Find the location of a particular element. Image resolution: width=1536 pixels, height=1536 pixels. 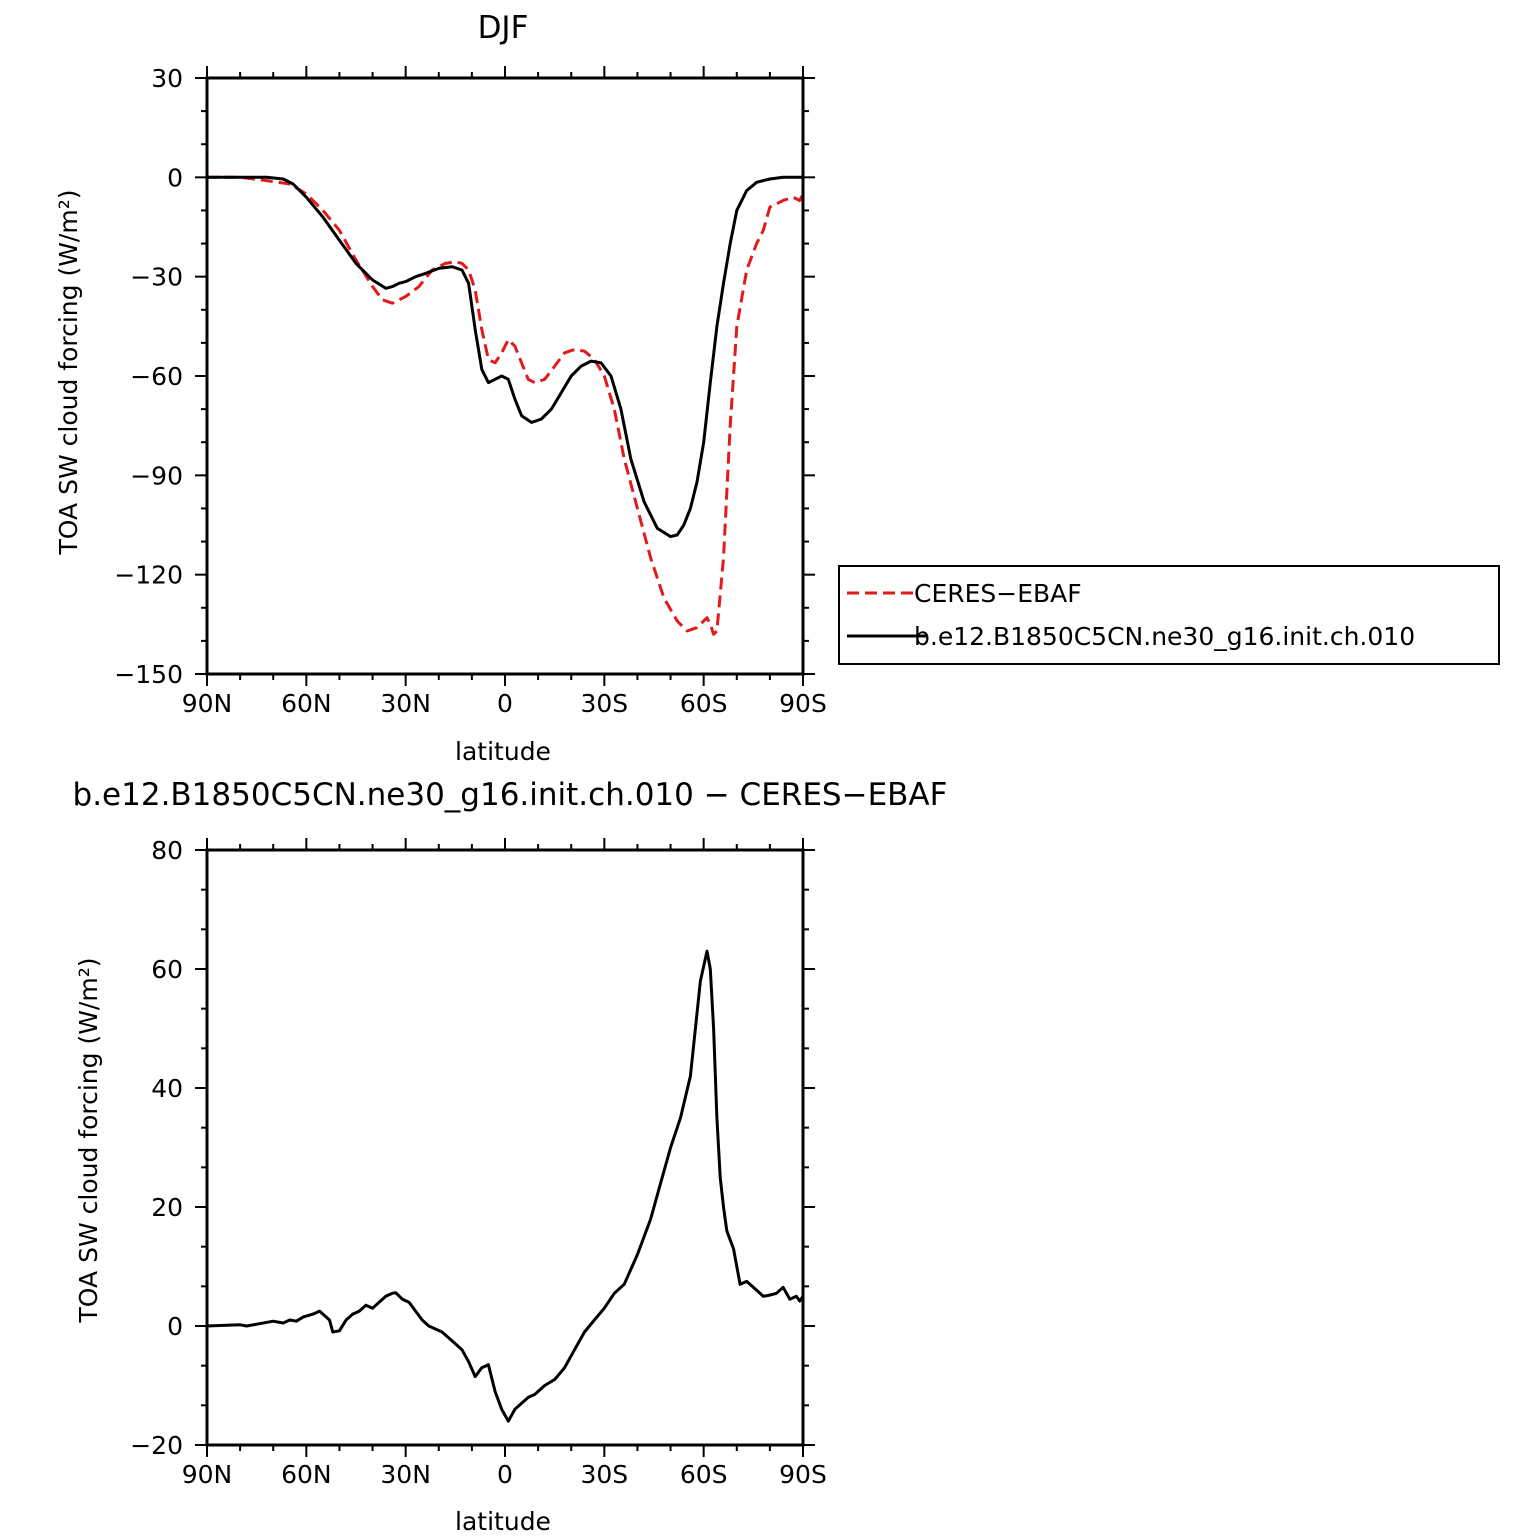

y-tick-label: 30 is located at coordinates (167, 78).